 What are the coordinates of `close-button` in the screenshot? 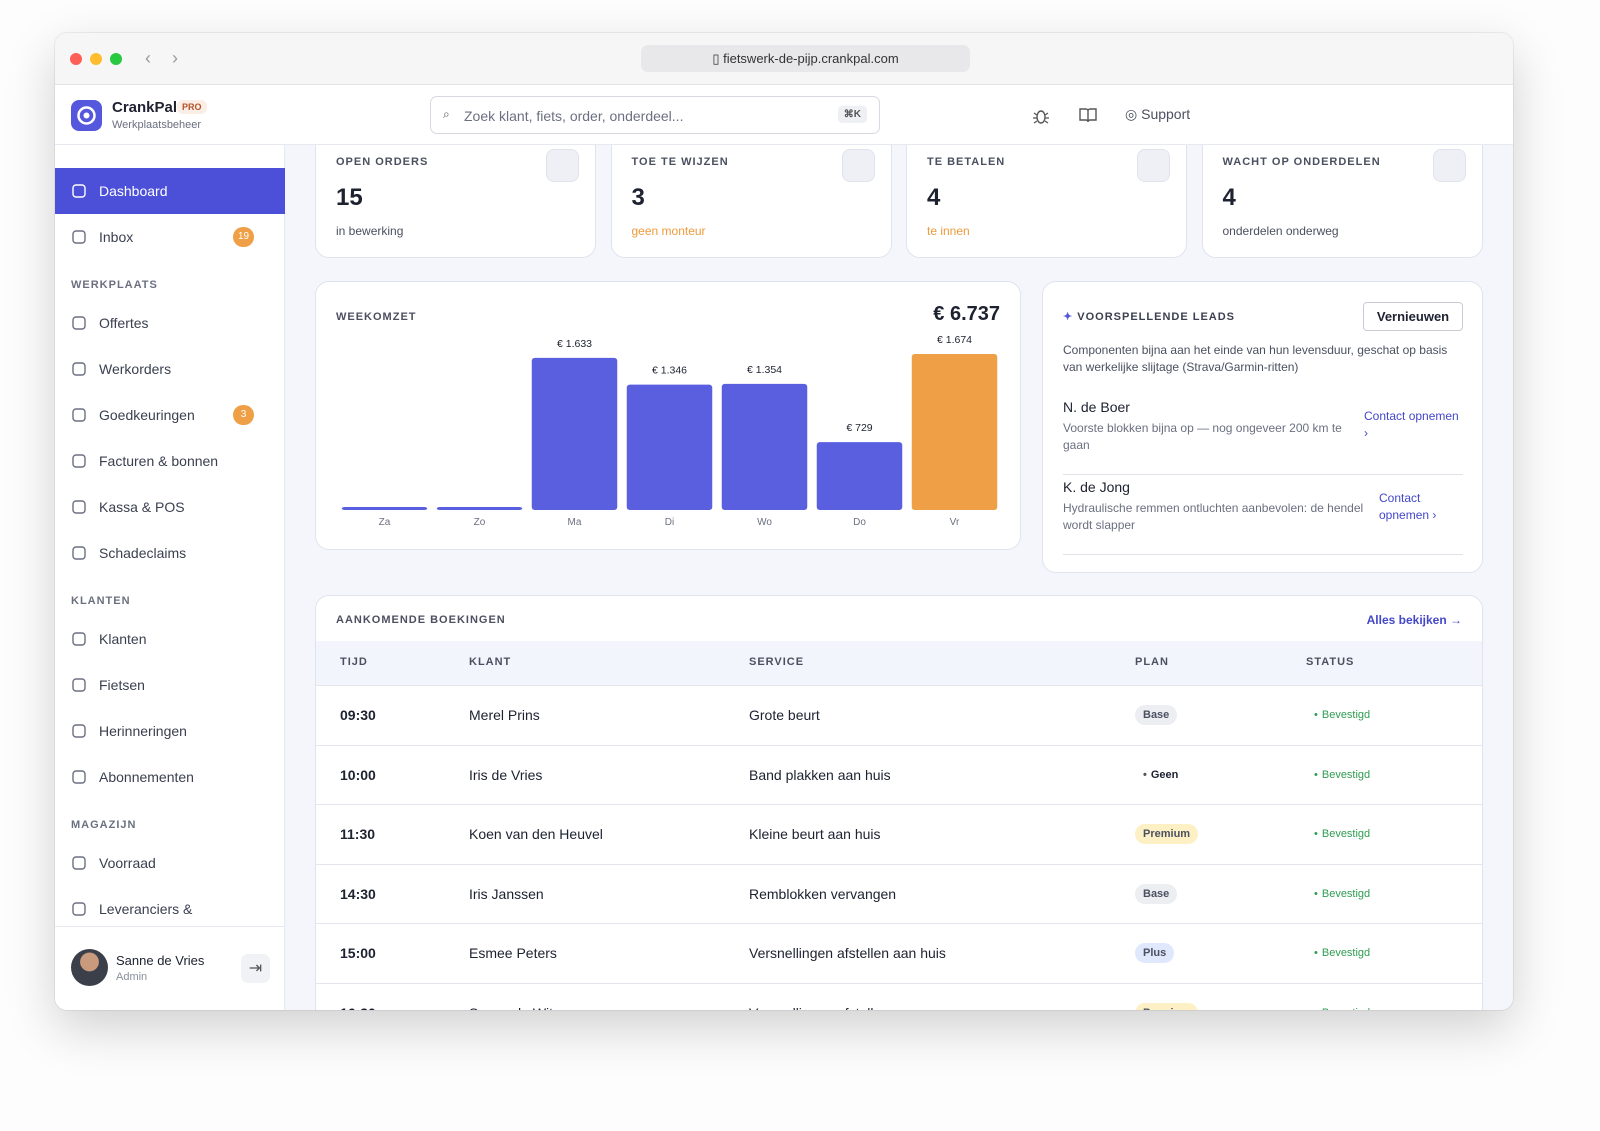 It's located at (76, 59).